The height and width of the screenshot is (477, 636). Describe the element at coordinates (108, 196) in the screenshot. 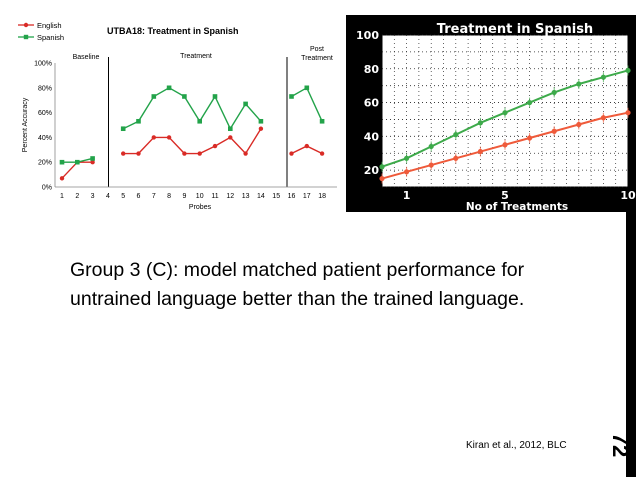

I see `x-tick-4: 4` at that location.